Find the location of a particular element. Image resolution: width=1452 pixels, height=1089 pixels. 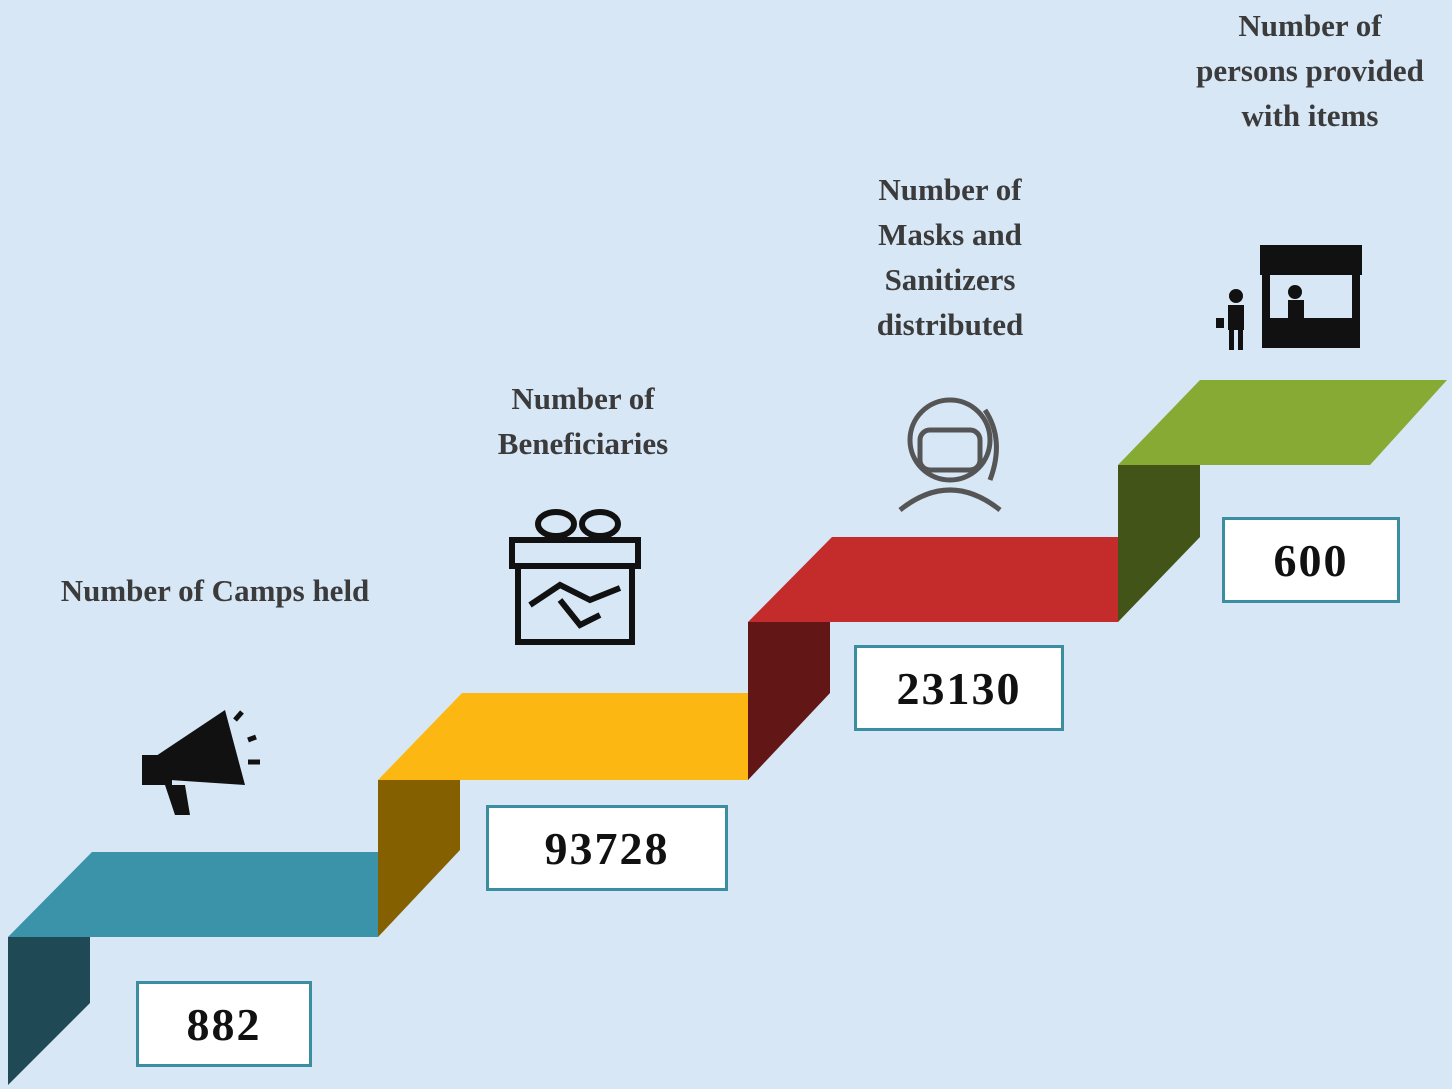

step-label: Number of Camps held is located at coordinates (215, 590).